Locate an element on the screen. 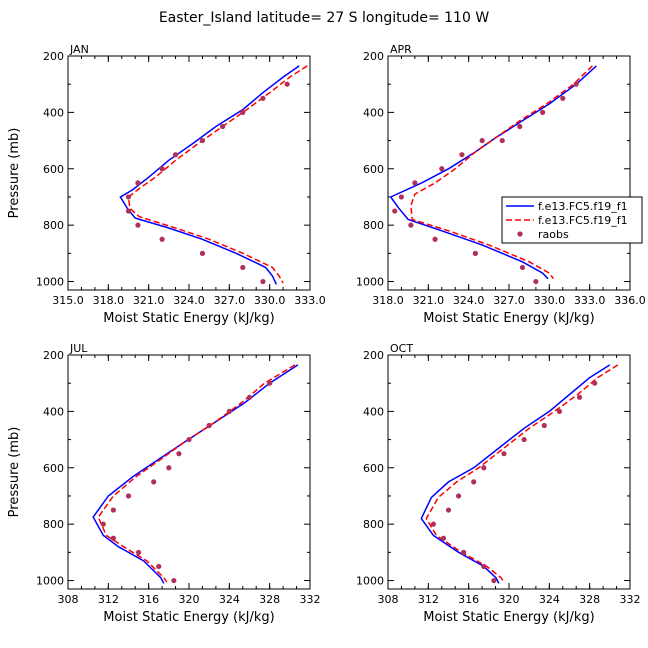  x-tick-label: 336.0 is located at coordinates (630, 300).